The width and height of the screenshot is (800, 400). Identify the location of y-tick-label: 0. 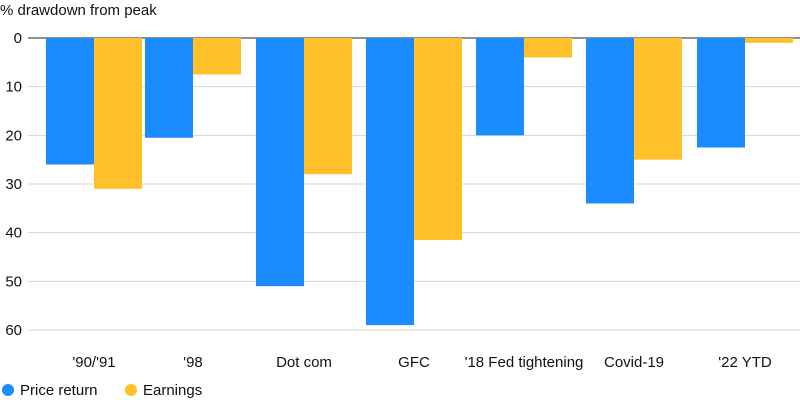
(18, 38).